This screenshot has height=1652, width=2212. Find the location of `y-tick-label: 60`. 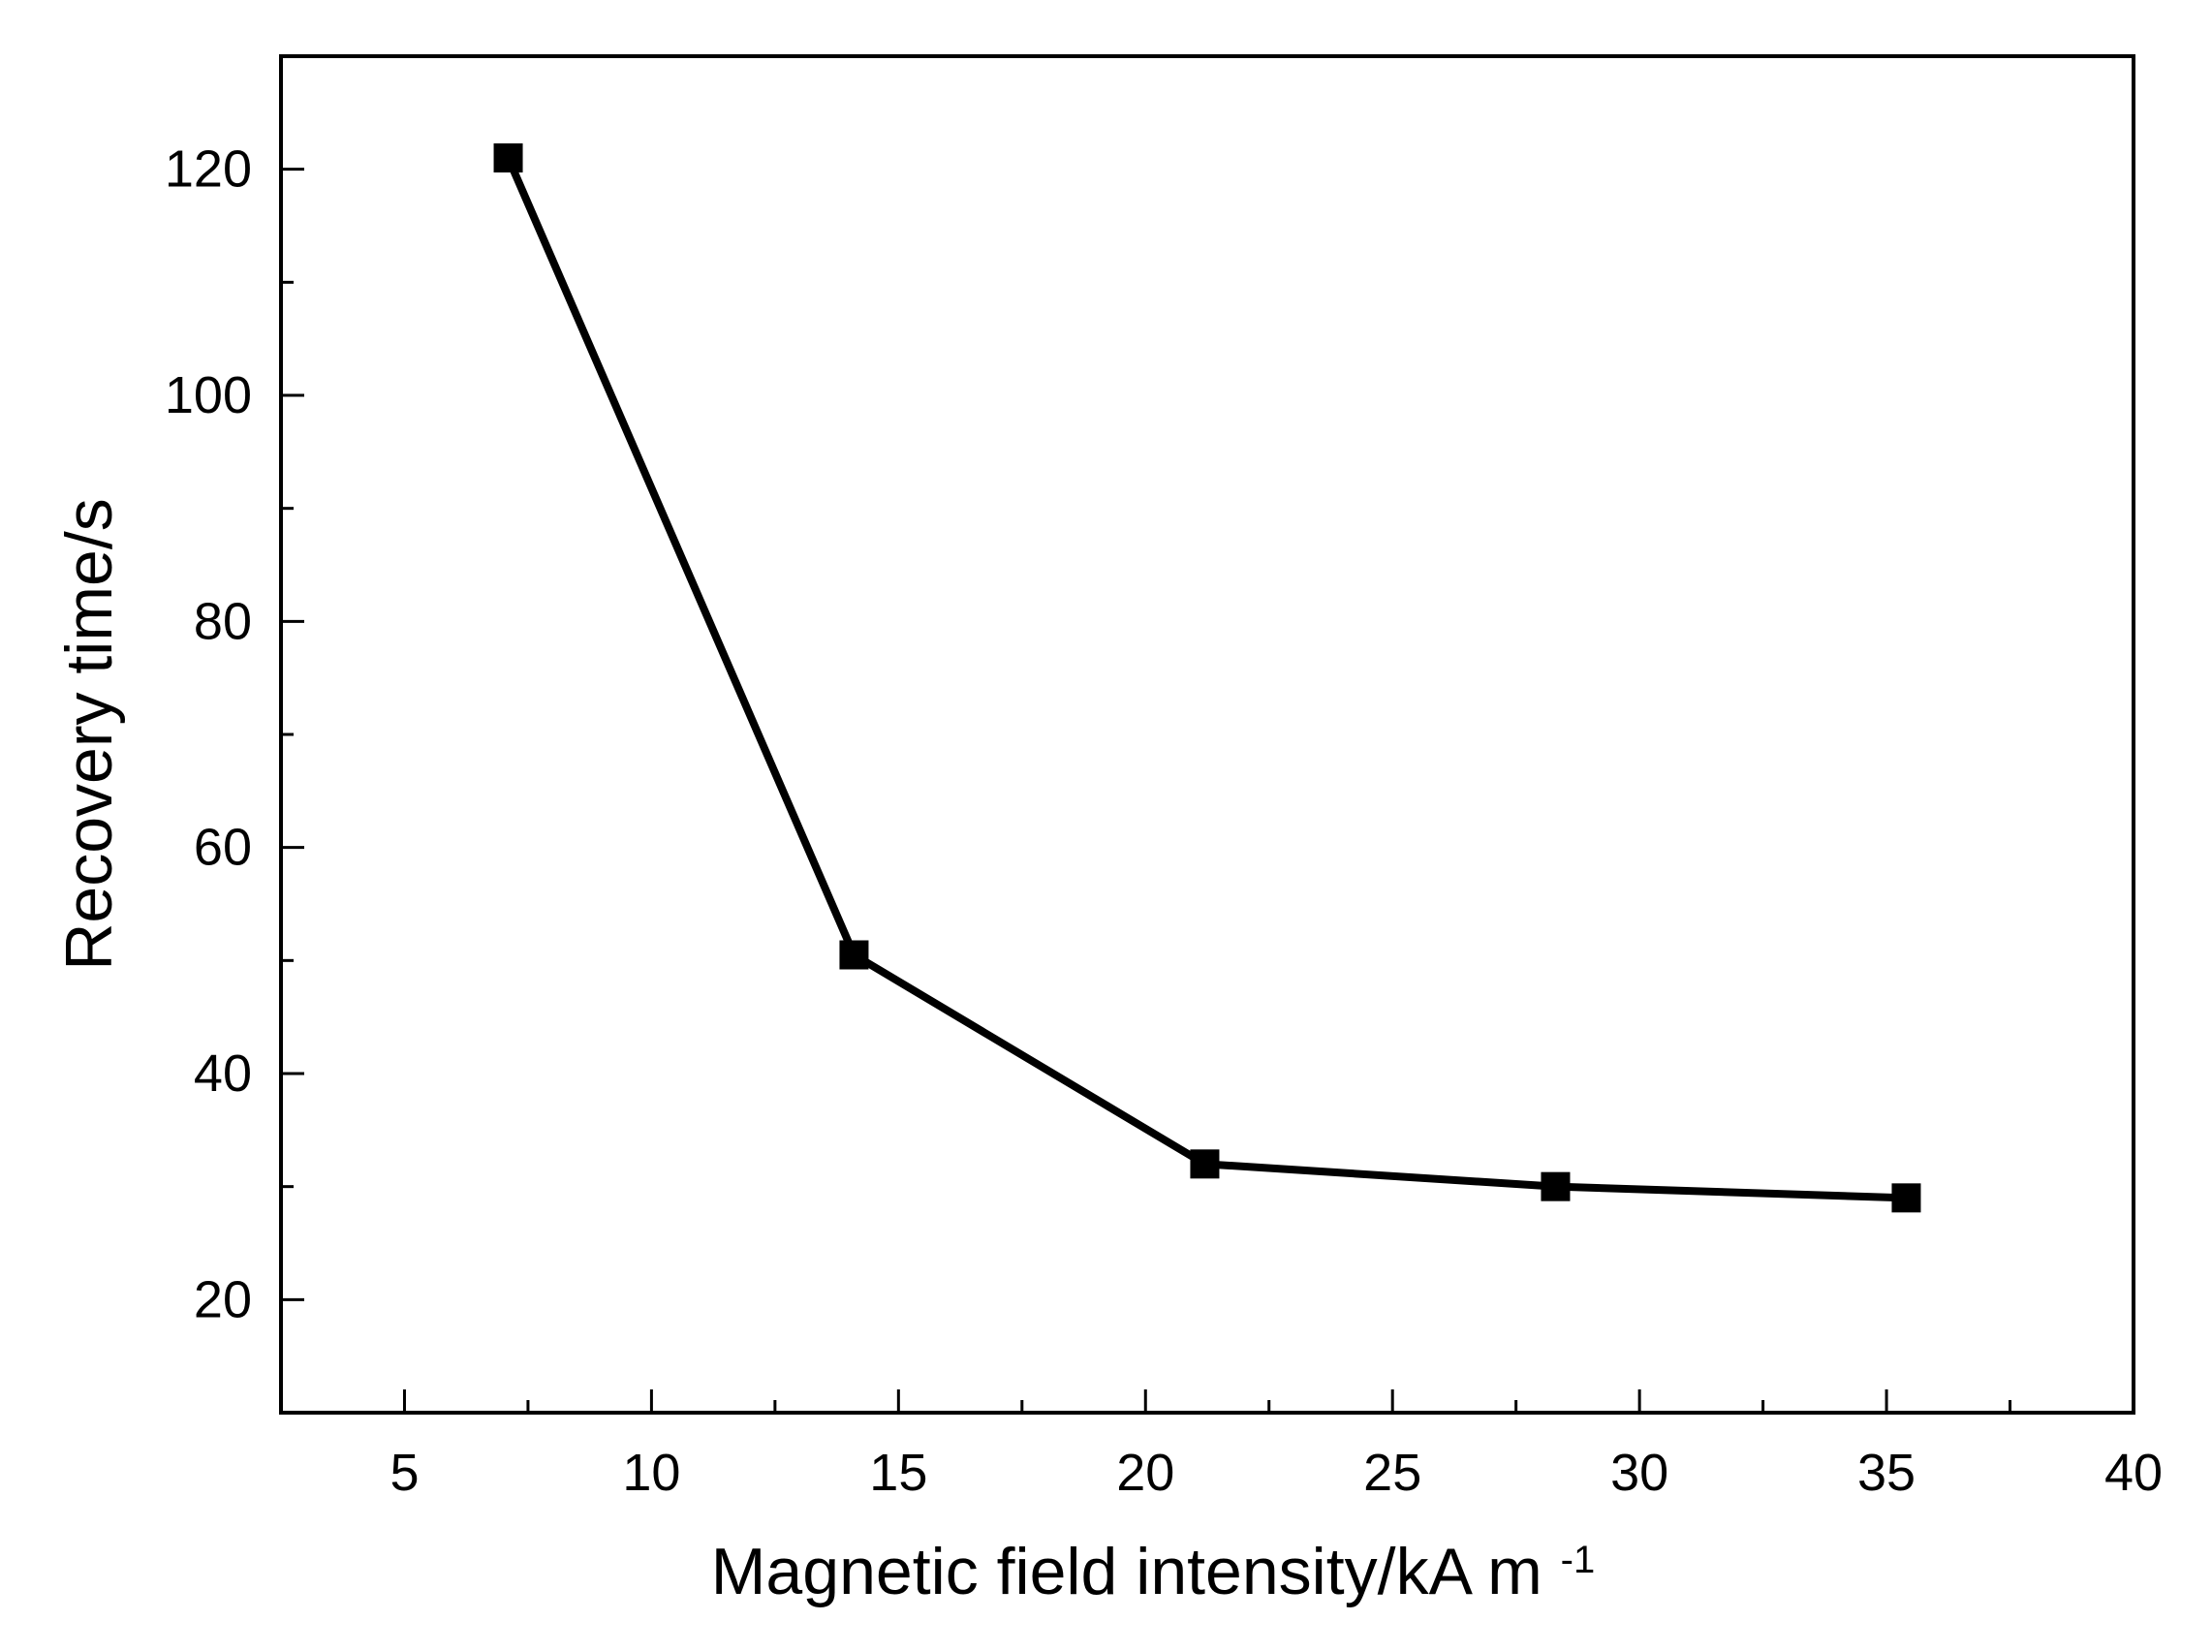

y-tick-label: 60 is located at coordinates (223, 848).